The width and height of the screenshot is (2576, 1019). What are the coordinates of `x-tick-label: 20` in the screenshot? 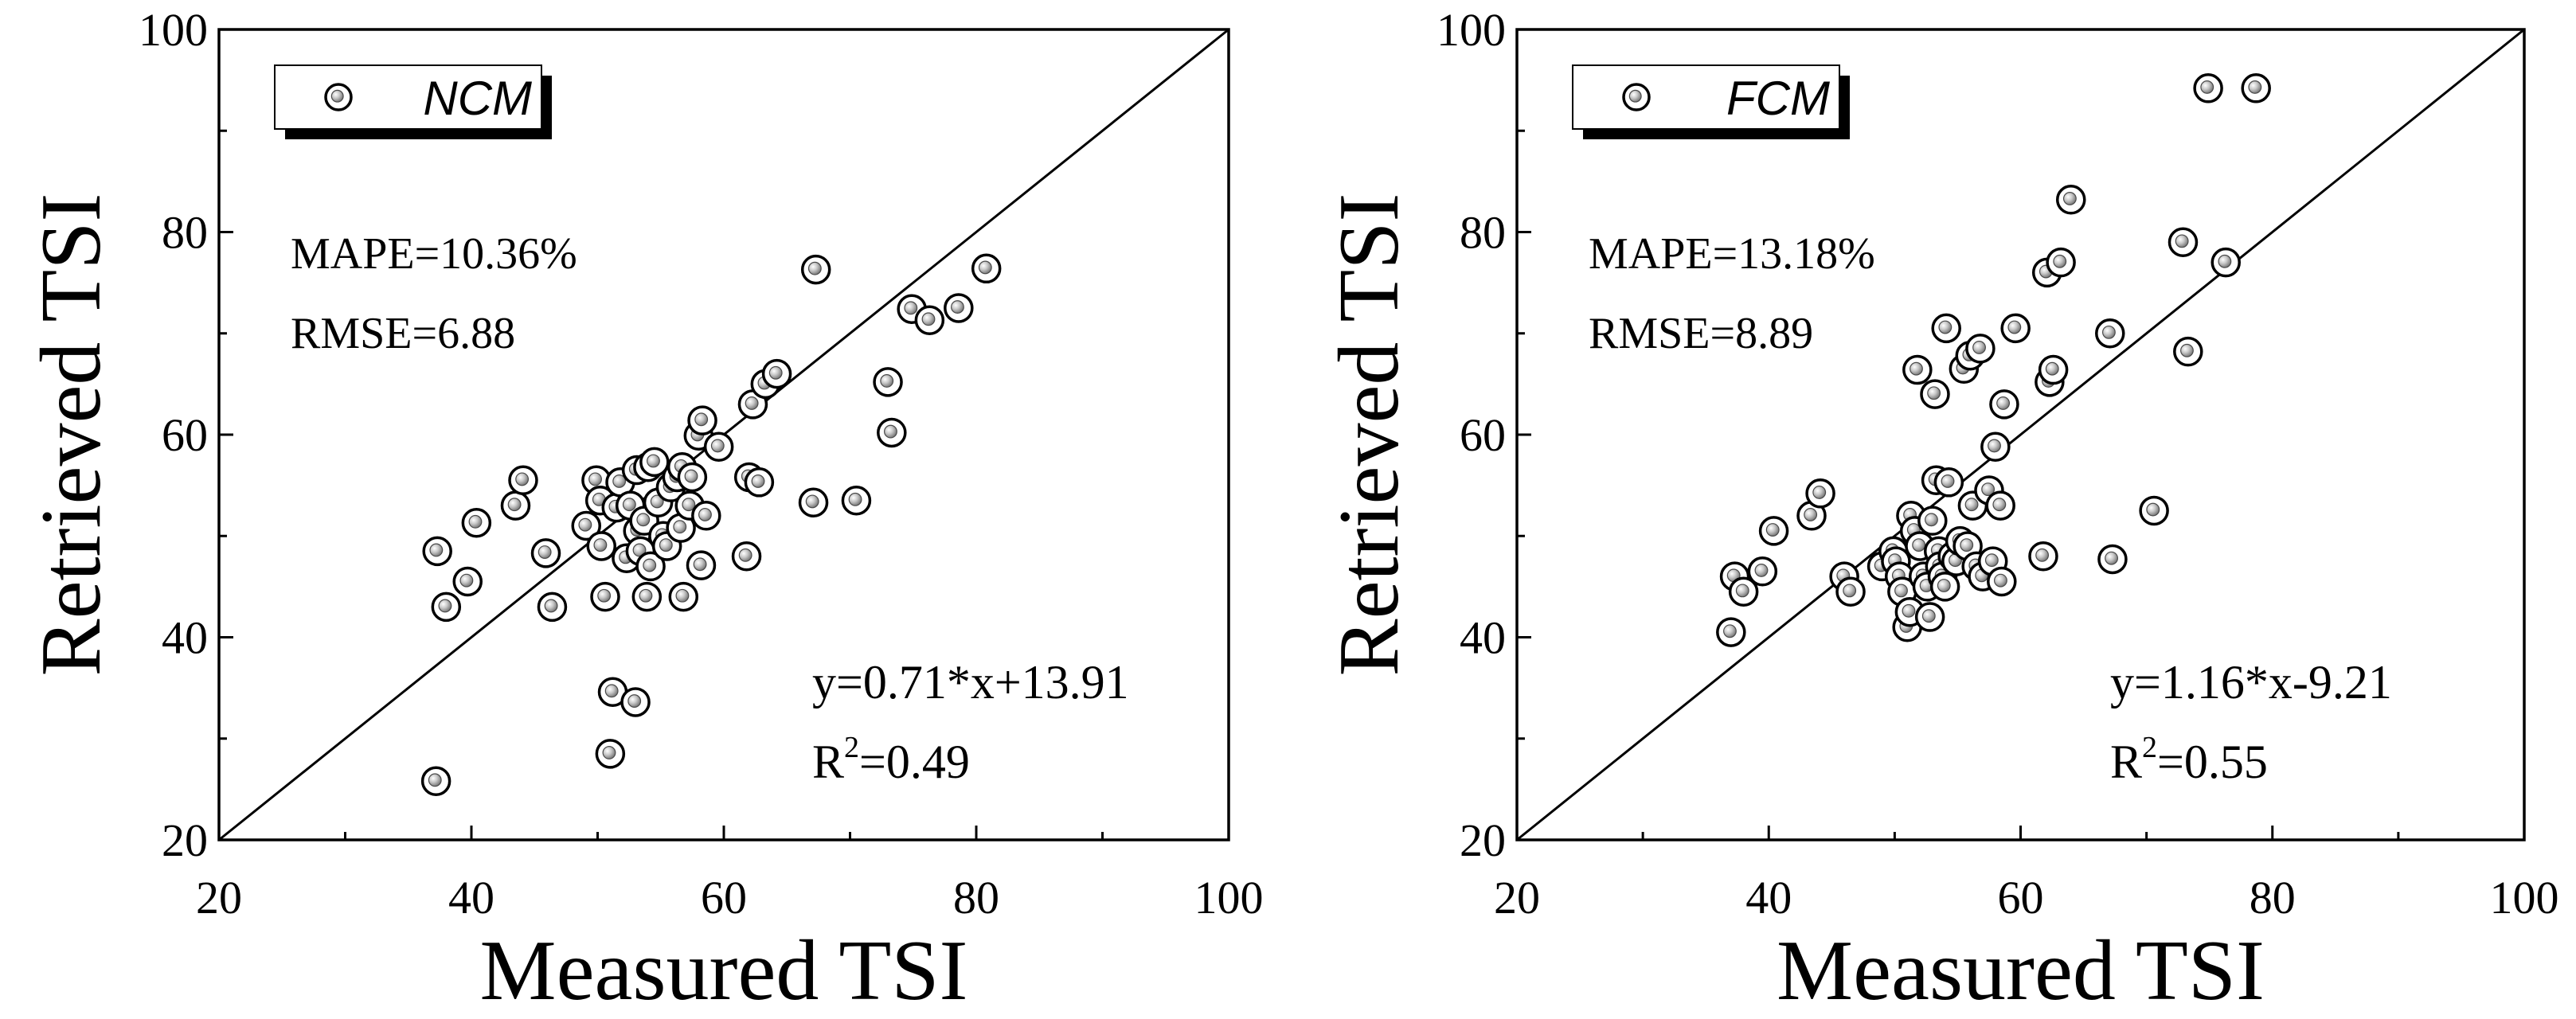 It's located at (1517, 898).